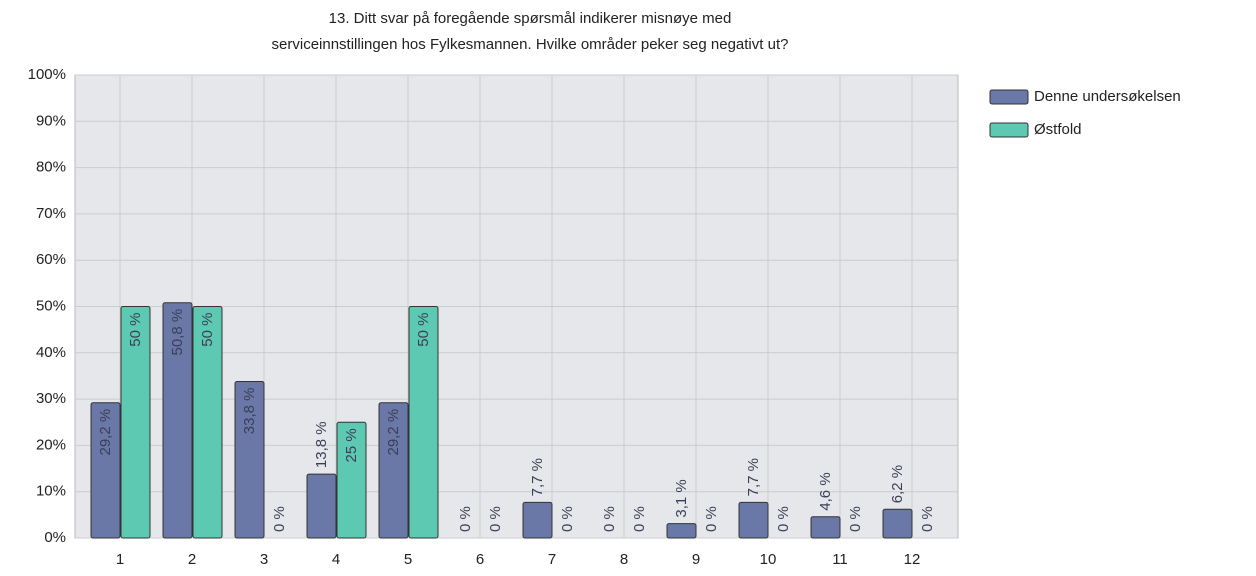 Image resolution: width=1256 pixels, height=576 pixels. Describe the element at coordinates (51, 213) in the screenshot. I see `y-tick-label: 70%` at that location.